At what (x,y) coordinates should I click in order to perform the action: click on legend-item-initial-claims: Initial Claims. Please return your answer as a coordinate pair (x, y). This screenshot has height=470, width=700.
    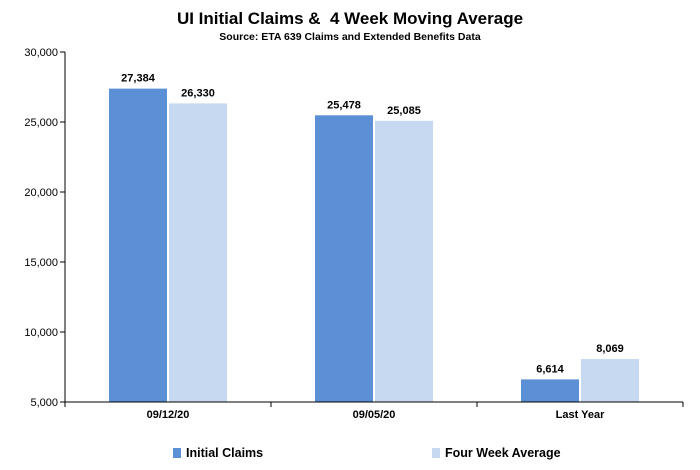
    Looking at the image, I should click on (218, 453).